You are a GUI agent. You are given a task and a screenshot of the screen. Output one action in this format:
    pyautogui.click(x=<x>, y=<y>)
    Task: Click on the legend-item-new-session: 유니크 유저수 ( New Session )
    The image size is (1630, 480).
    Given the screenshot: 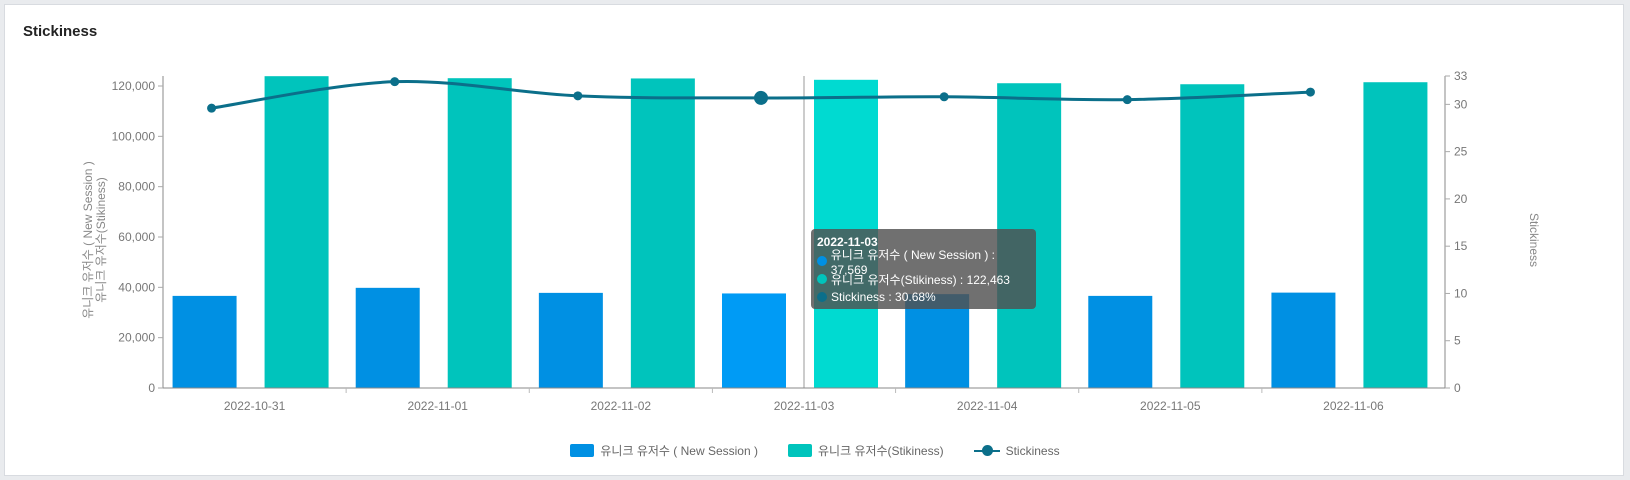 What is the action you would take?
    pyautogui.click(x=664, y=450)
    